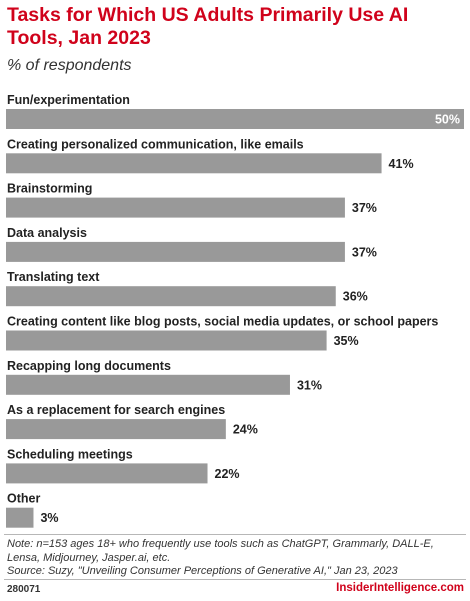  Describe the element at coordinates (49, 189) in the screenshot. I see `category-label: Brainstorming` at that location.